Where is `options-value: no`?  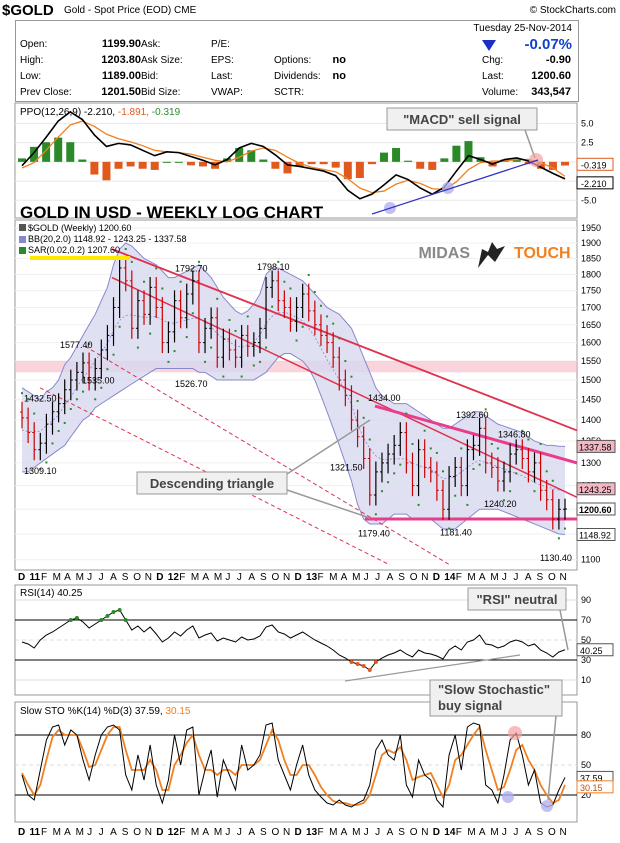 options-value: no is located at coordinates (339, 60).